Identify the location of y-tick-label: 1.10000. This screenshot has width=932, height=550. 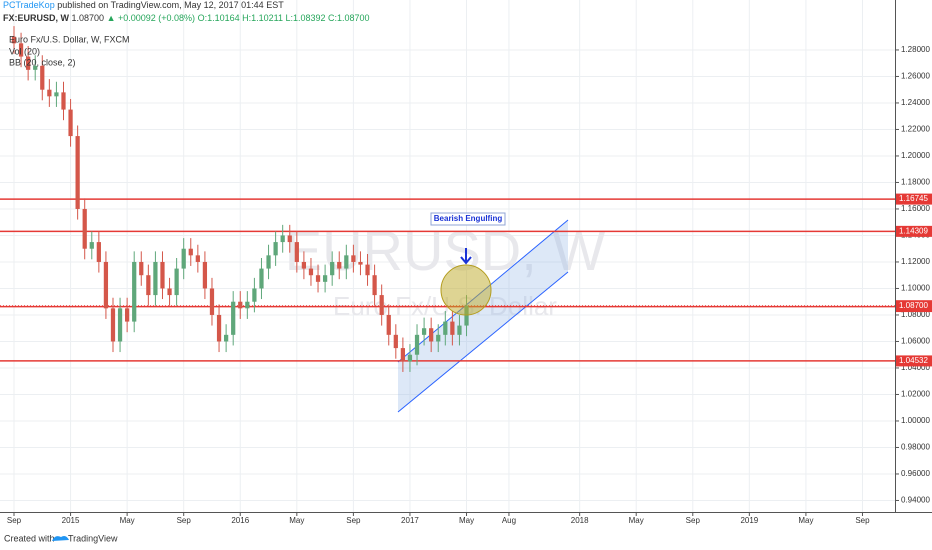
(915, 288).